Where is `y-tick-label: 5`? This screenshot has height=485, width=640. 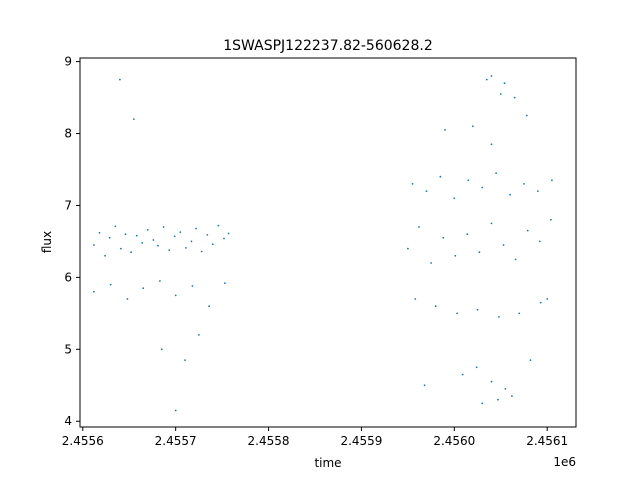
y-tick-label: 5 is located at coordinates (68, 349).